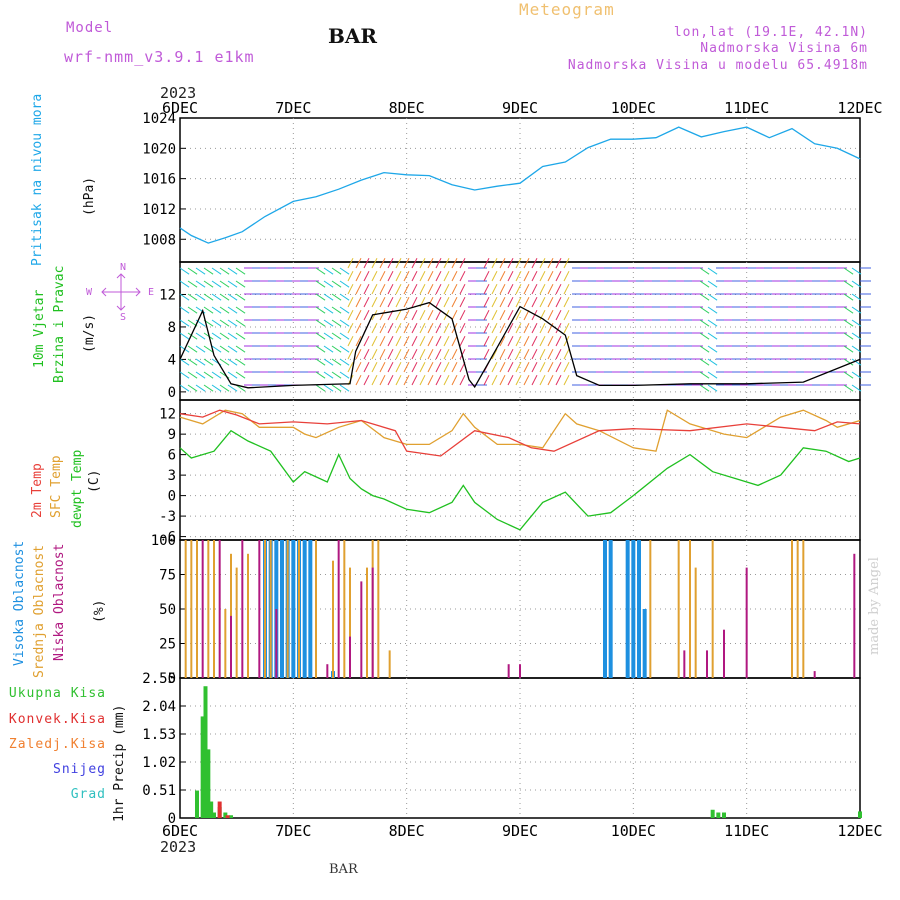  Describe the element at coordinates (343, 869) in the screenshot. I see `footer-title: BAR` at that location.